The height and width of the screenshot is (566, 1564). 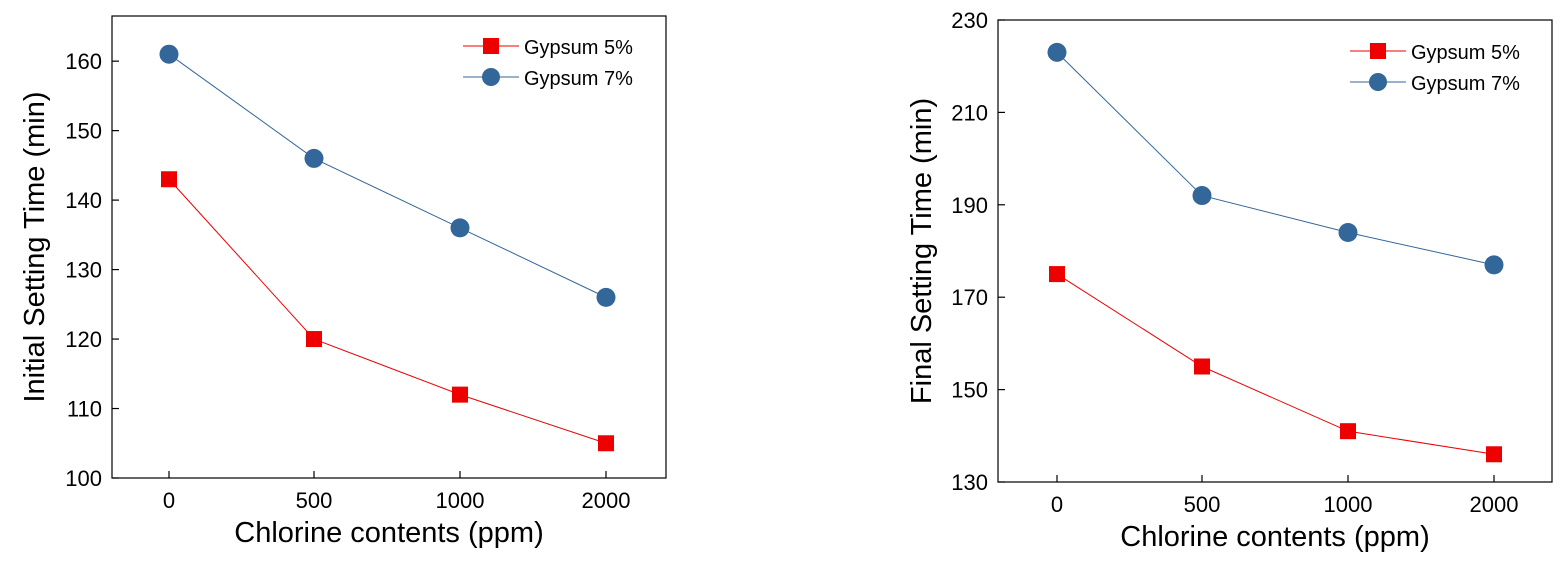 I want to click on y-axis-label: Initial Setting Time (min), so click(x=35, y=246).